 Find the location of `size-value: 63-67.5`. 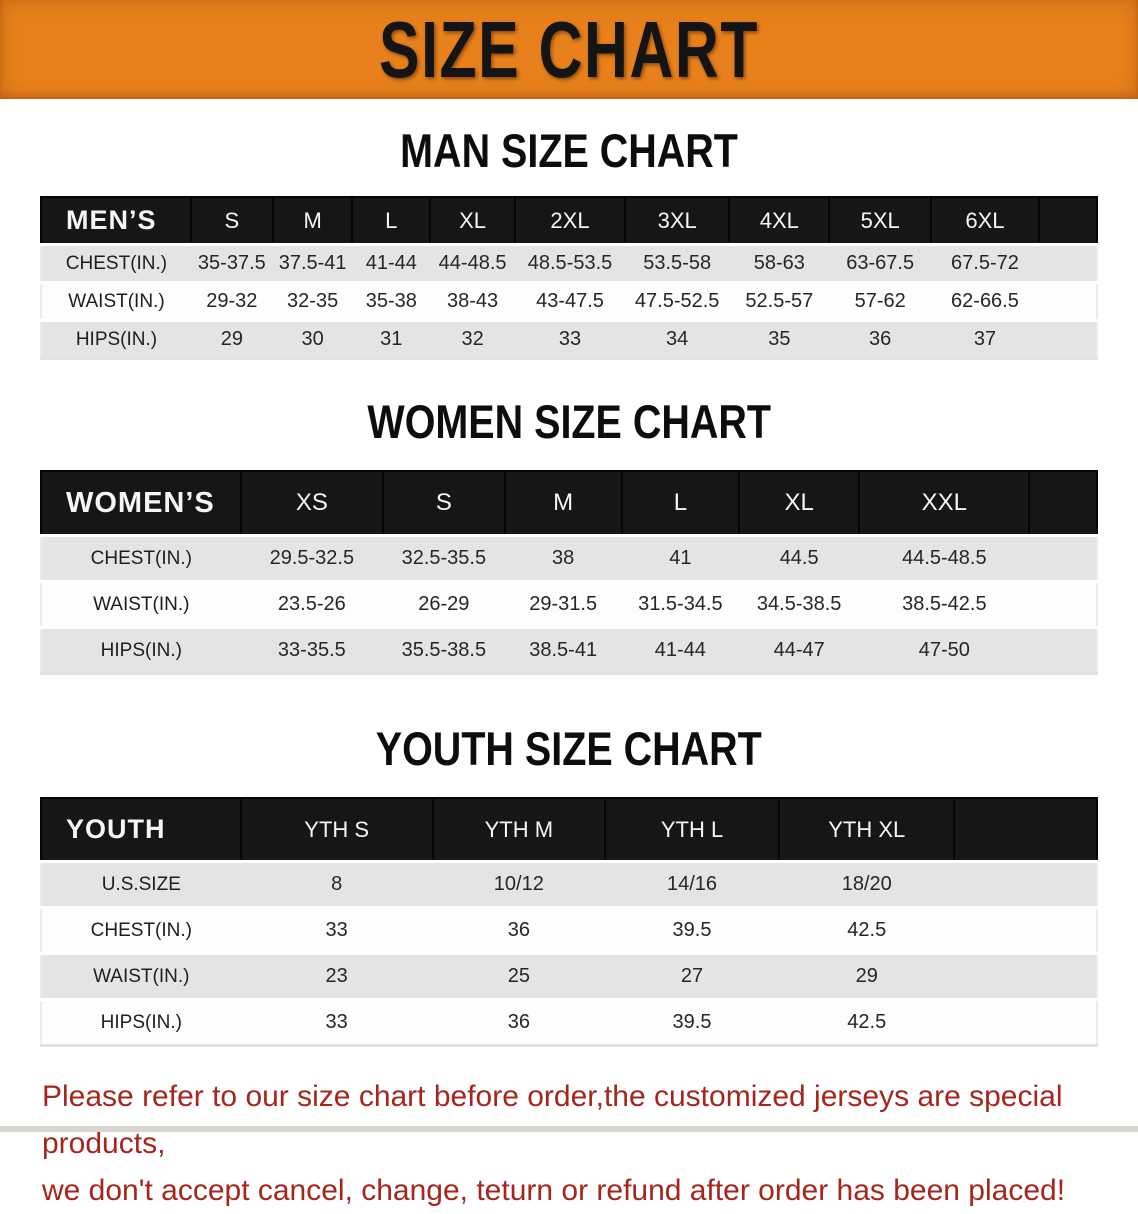

size-value: 63-67.5 is located at coordinates (880, 263).